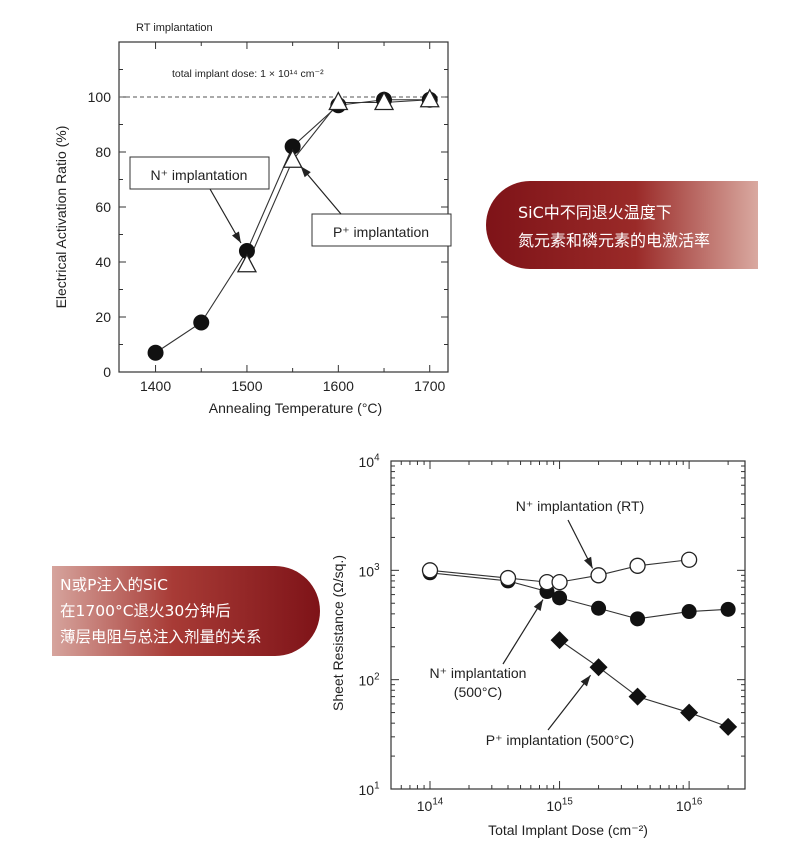 Image resolution: width=800 pixels, height=847 pixels. I want to click on caption-top-line-1: SiC中不同退火温度下, so click(595, 212).